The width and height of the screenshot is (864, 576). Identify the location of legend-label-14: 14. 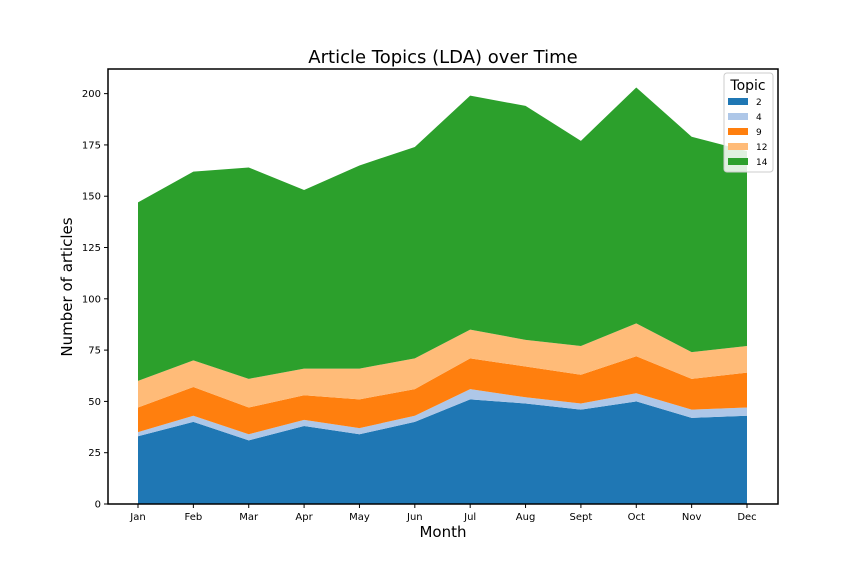
(762, 163).